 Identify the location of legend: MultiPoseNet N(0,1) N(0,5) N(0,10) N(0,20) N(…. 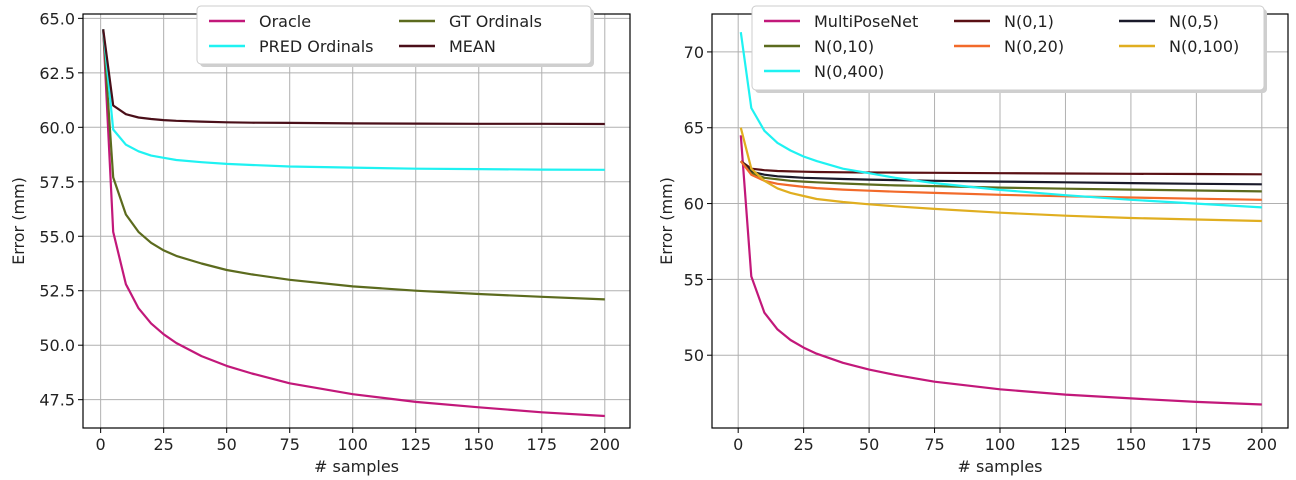
(1009, 49).